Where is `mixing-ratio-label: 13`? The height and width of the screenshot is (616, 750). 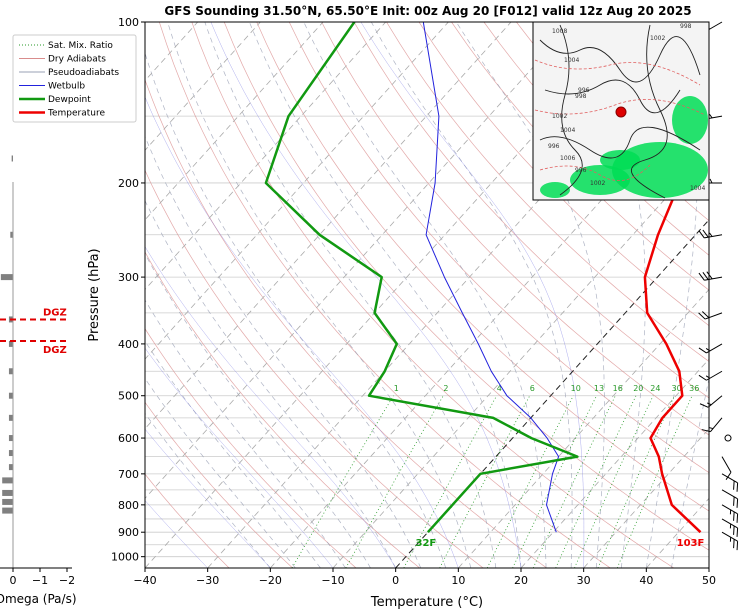
mixing-ratio-label: 13 is located at coordinates (599, 388).